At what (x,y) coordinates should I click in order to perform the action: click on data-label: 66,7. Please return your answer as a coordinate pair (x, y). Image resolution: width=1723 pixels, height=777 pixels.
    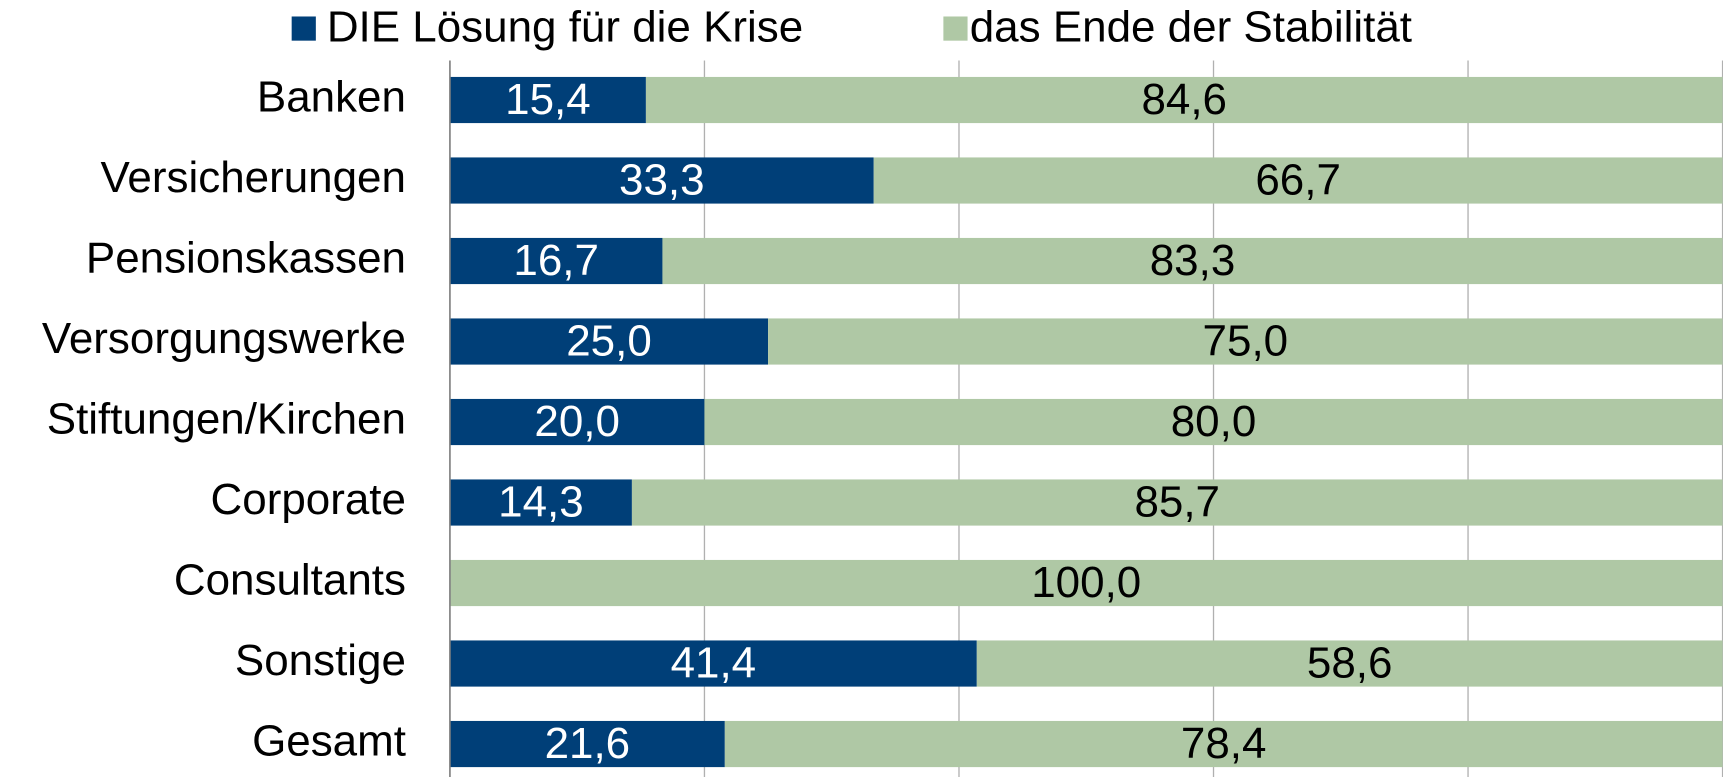
    Looking at the image, I should click on (1298, 179).